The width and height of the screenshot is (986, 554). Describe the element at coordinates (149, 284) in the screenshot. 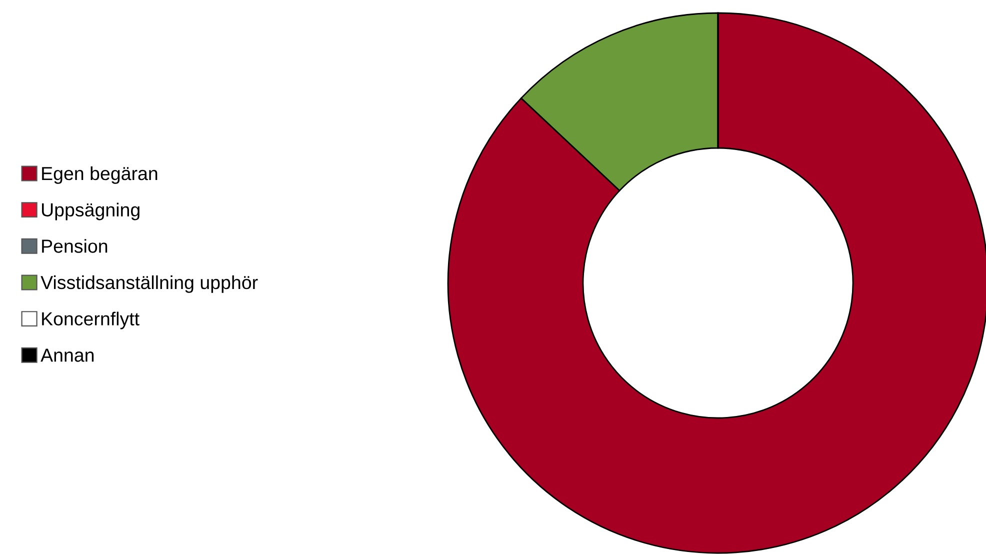

I see `legend-label: Visstidsanställning upphör` at that location.